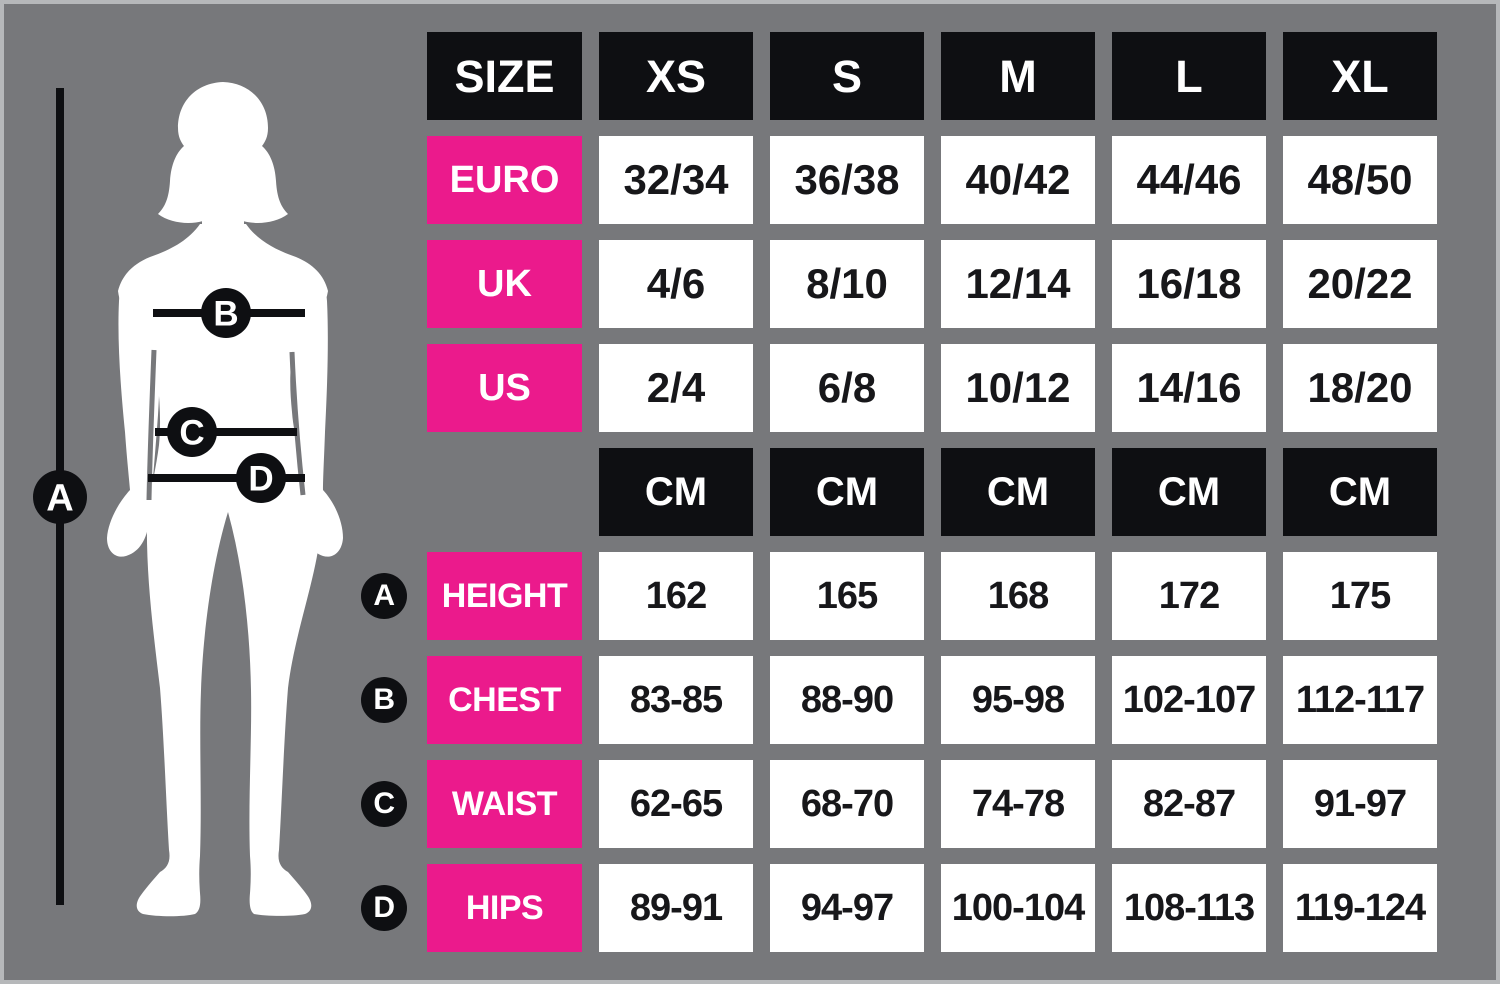 The height and width of the screenshot is (984, 1500). I want to click on chest-row-label: B CHEST, so click(471, 700).